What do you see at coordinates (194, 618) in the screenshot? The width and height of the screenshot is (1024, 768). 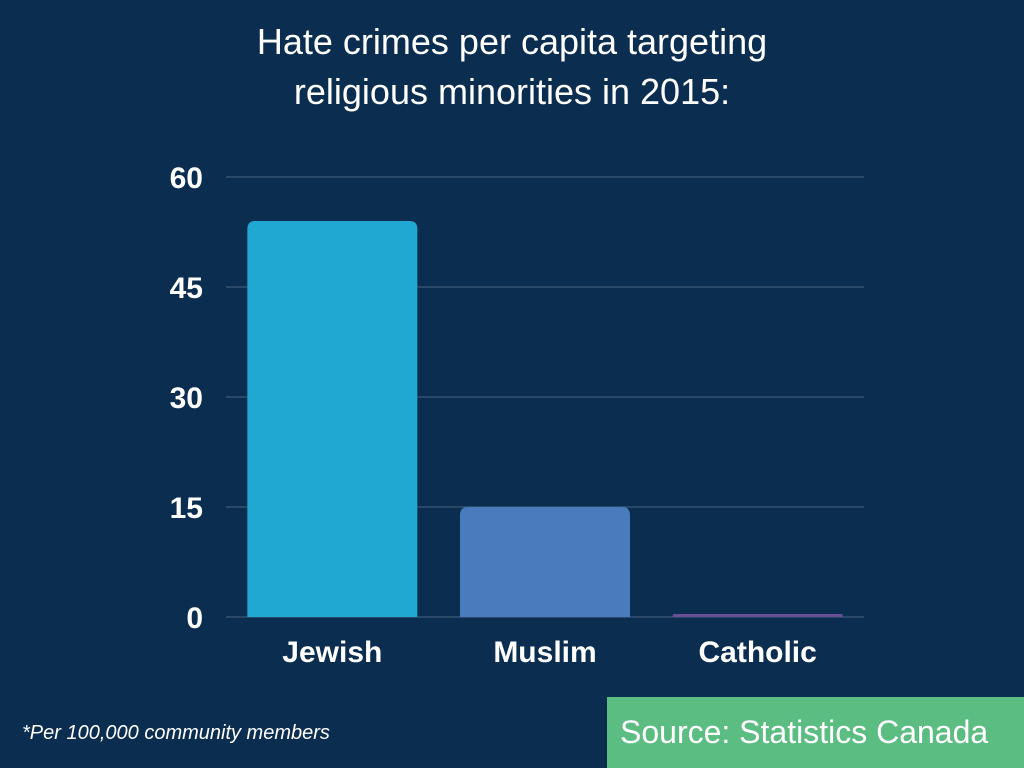 I see `y-tick-label-0: 0` at bounding box center [194, 618].